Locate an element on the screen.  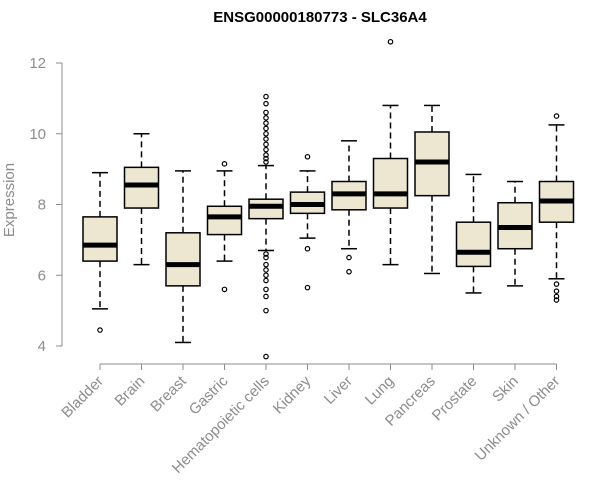
y-axis: 4 6 8 10 12 is located at coordinates (46, 205).